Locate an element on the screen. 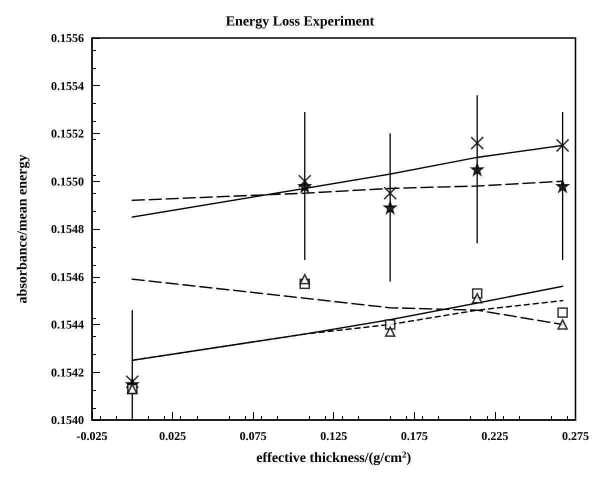 This screenshot has height=486, width=600. y-axis-title: absorbance/mean energy is located at coordinates (23, 229).